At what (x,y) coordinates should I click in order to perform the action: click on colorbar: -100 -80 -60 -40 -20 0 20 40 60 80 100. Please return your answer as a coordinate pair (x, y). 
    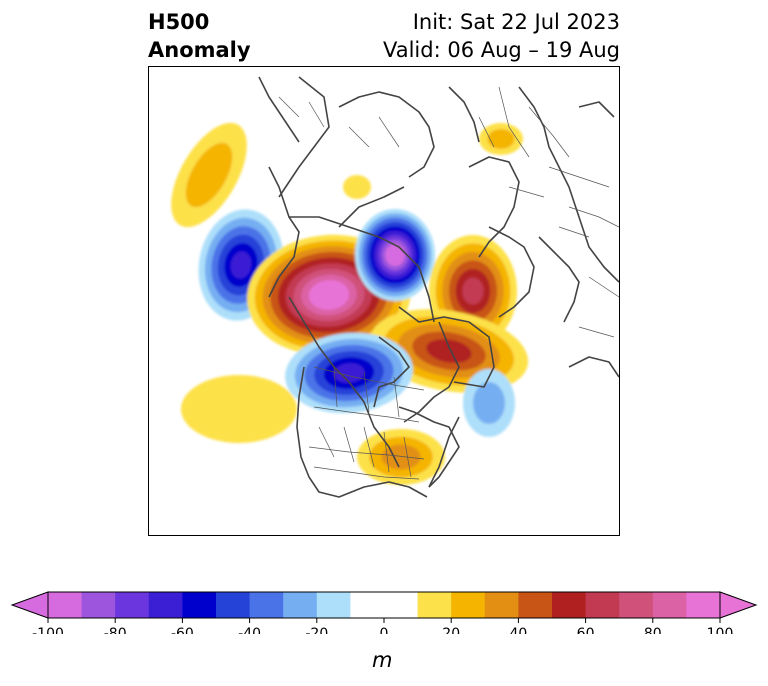
    Looking at the image, I should click on (384, 613).